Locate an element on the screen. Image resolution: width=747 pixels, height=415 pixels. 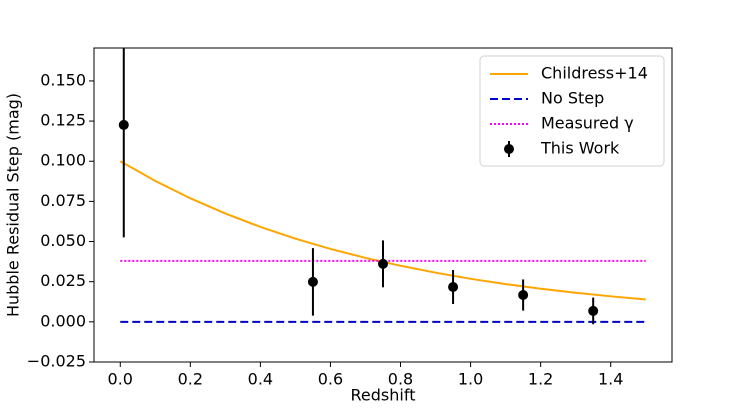
y-tick-label: 0.000 is located at coordinates (63, 320).